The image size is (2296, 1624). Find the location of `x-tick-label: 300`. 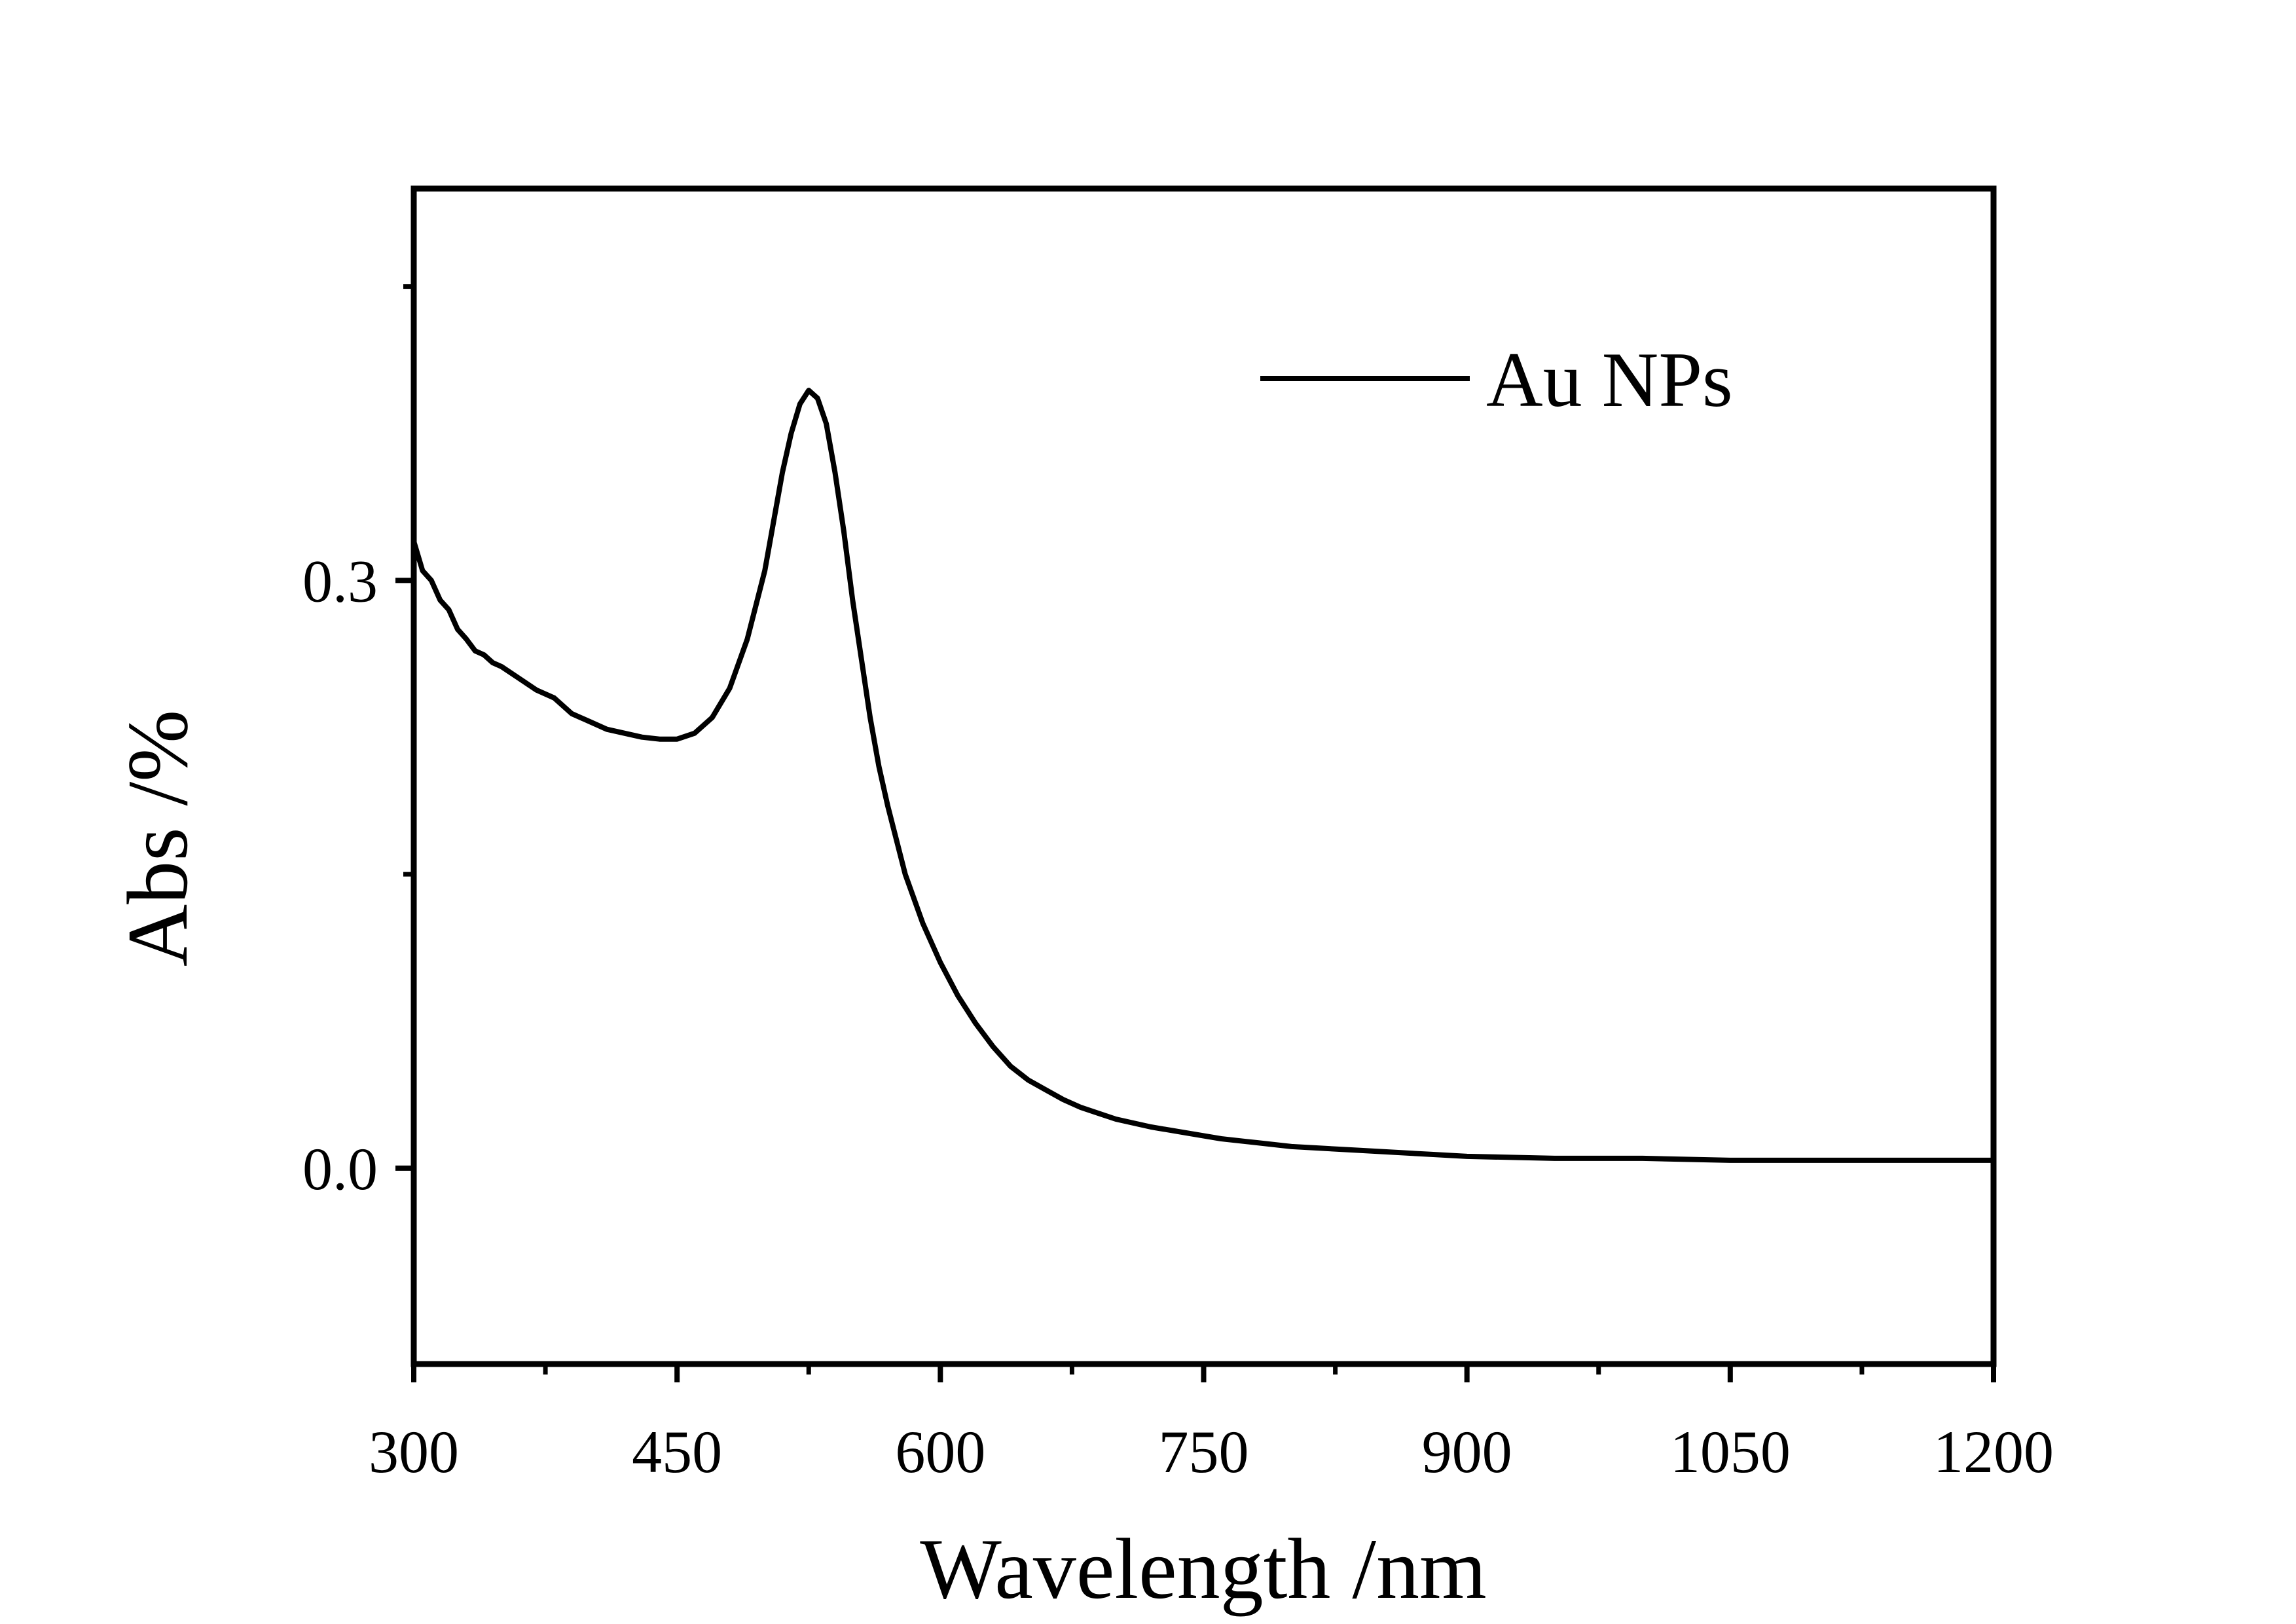

x-tick-label: 300 is located at coordinates (414, 1451).